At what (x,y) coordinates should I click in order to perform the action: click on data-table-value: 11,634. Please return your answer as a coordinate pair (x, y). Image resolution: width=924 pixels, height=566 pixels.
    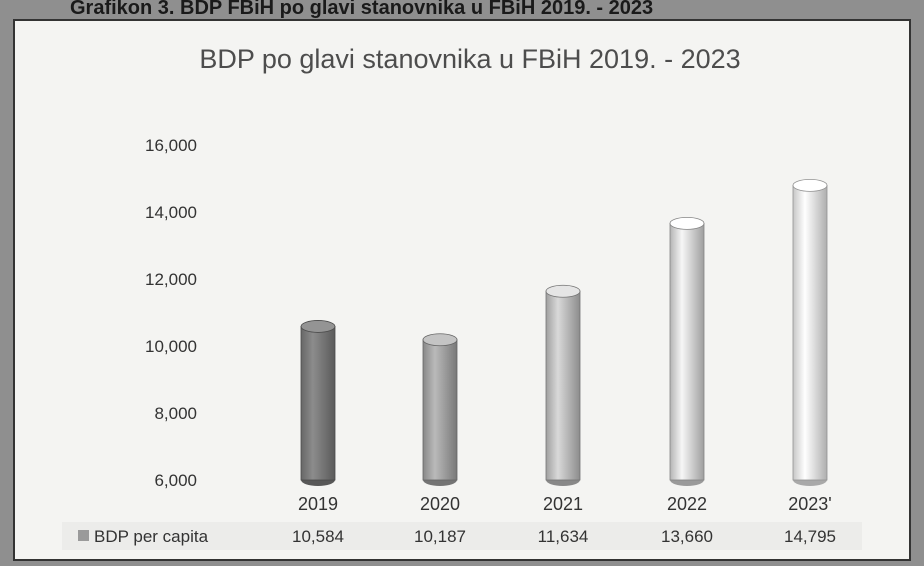
    Looking at the image, I should click on (563, 536).